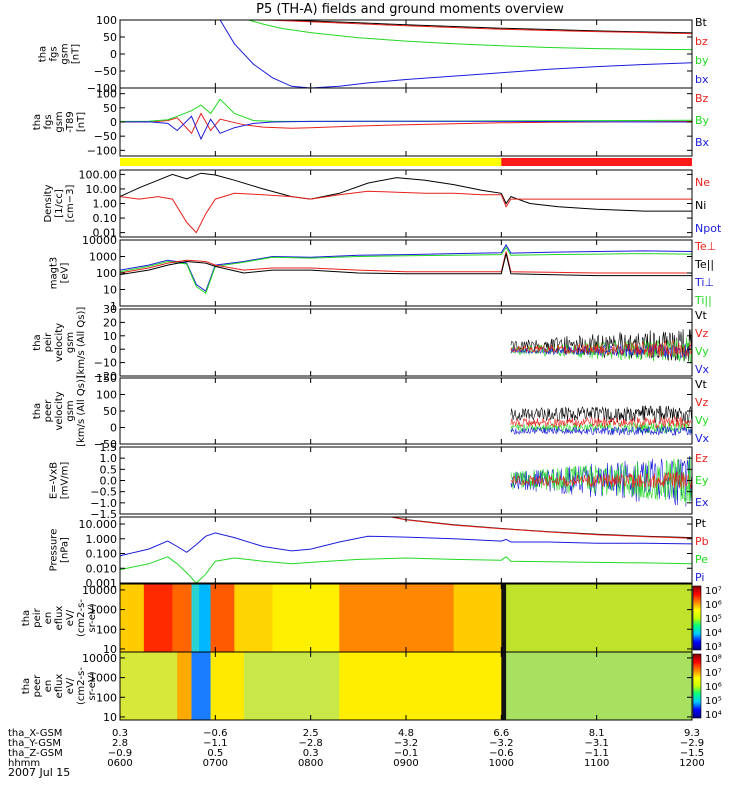 This screenshot has width=750, height=800. What do you see at coordinates (597, 743) in the screenshot?
I see `x-tick-label: −3.1` at bounding box center [597, 743].